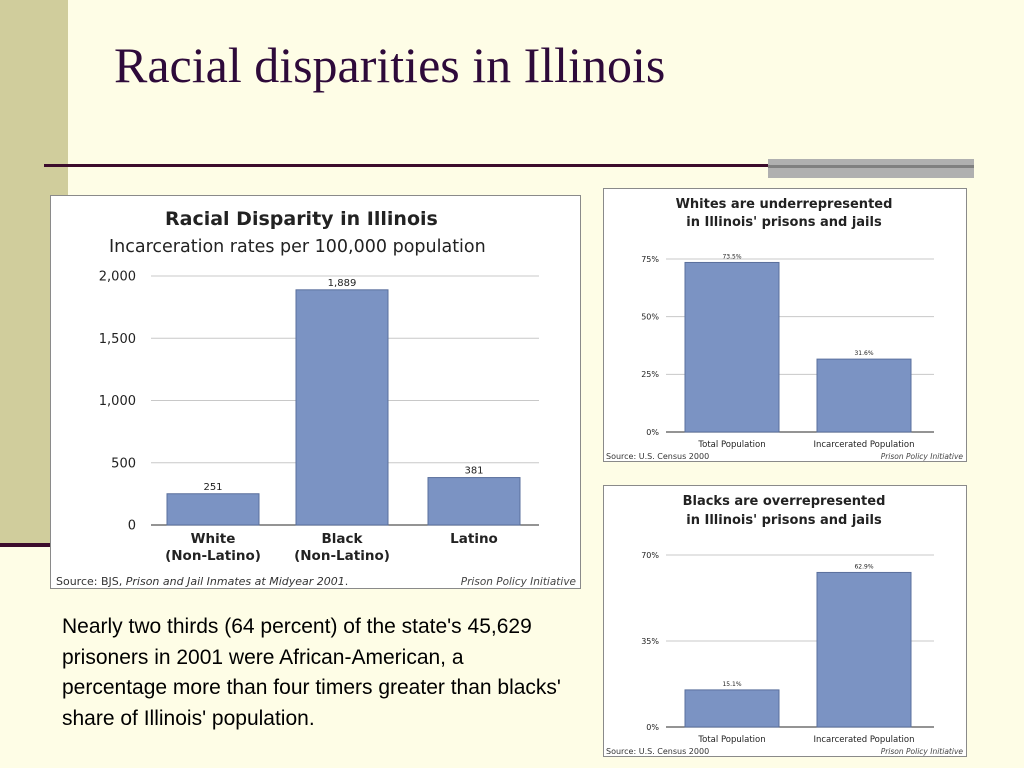 This screenshot has height=768, width=1024. I want to click on slide-title: Racial disparities in Illinois, so click(390, 65).